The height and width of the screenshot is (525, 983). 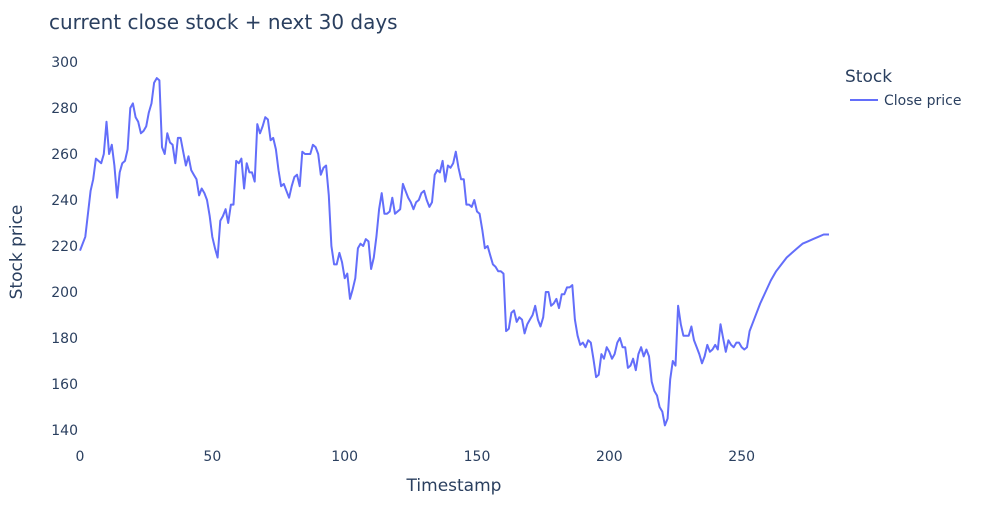 What do you see at coordinates (609, 457) in the screenshot?
I see `x-tick-label: 200` at bounding box center [609, 457].